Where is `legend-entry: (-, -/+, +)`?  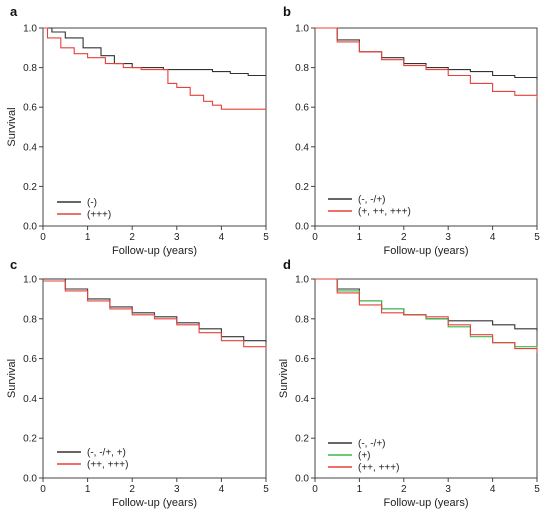 legend-entry: (-, -/+, +) is located at coordinates (106, 453).